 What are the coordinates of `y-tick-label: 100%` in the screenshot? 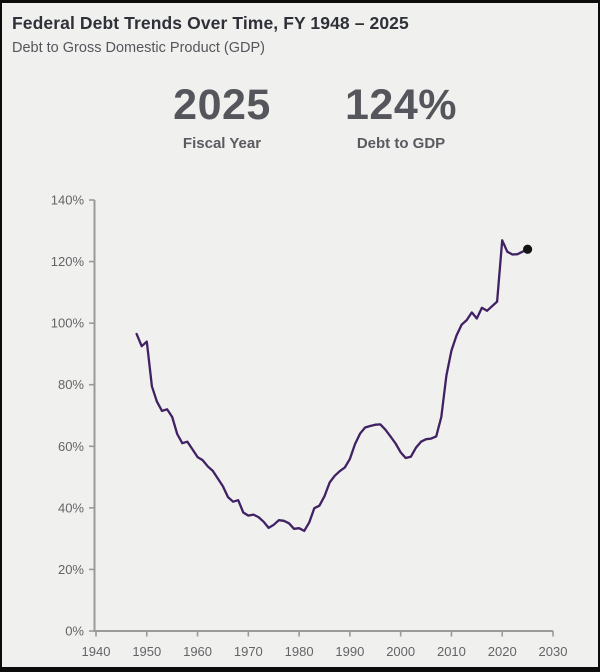 It's located at (68, 323).